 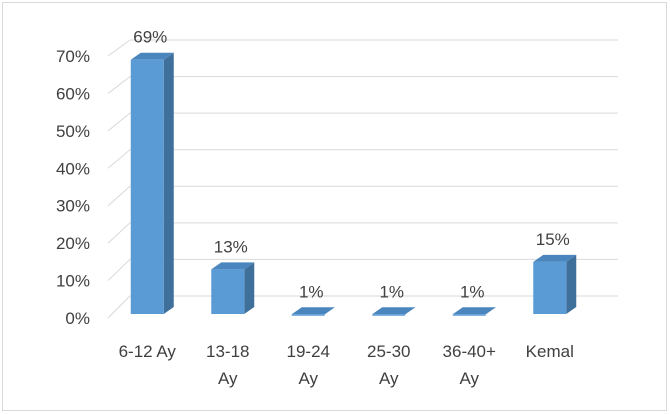 What do you see at coordinates (148, 351) in the screenshot?
I see `x-tick-label: 6-12 Ay` at bounding box center [148, 351].